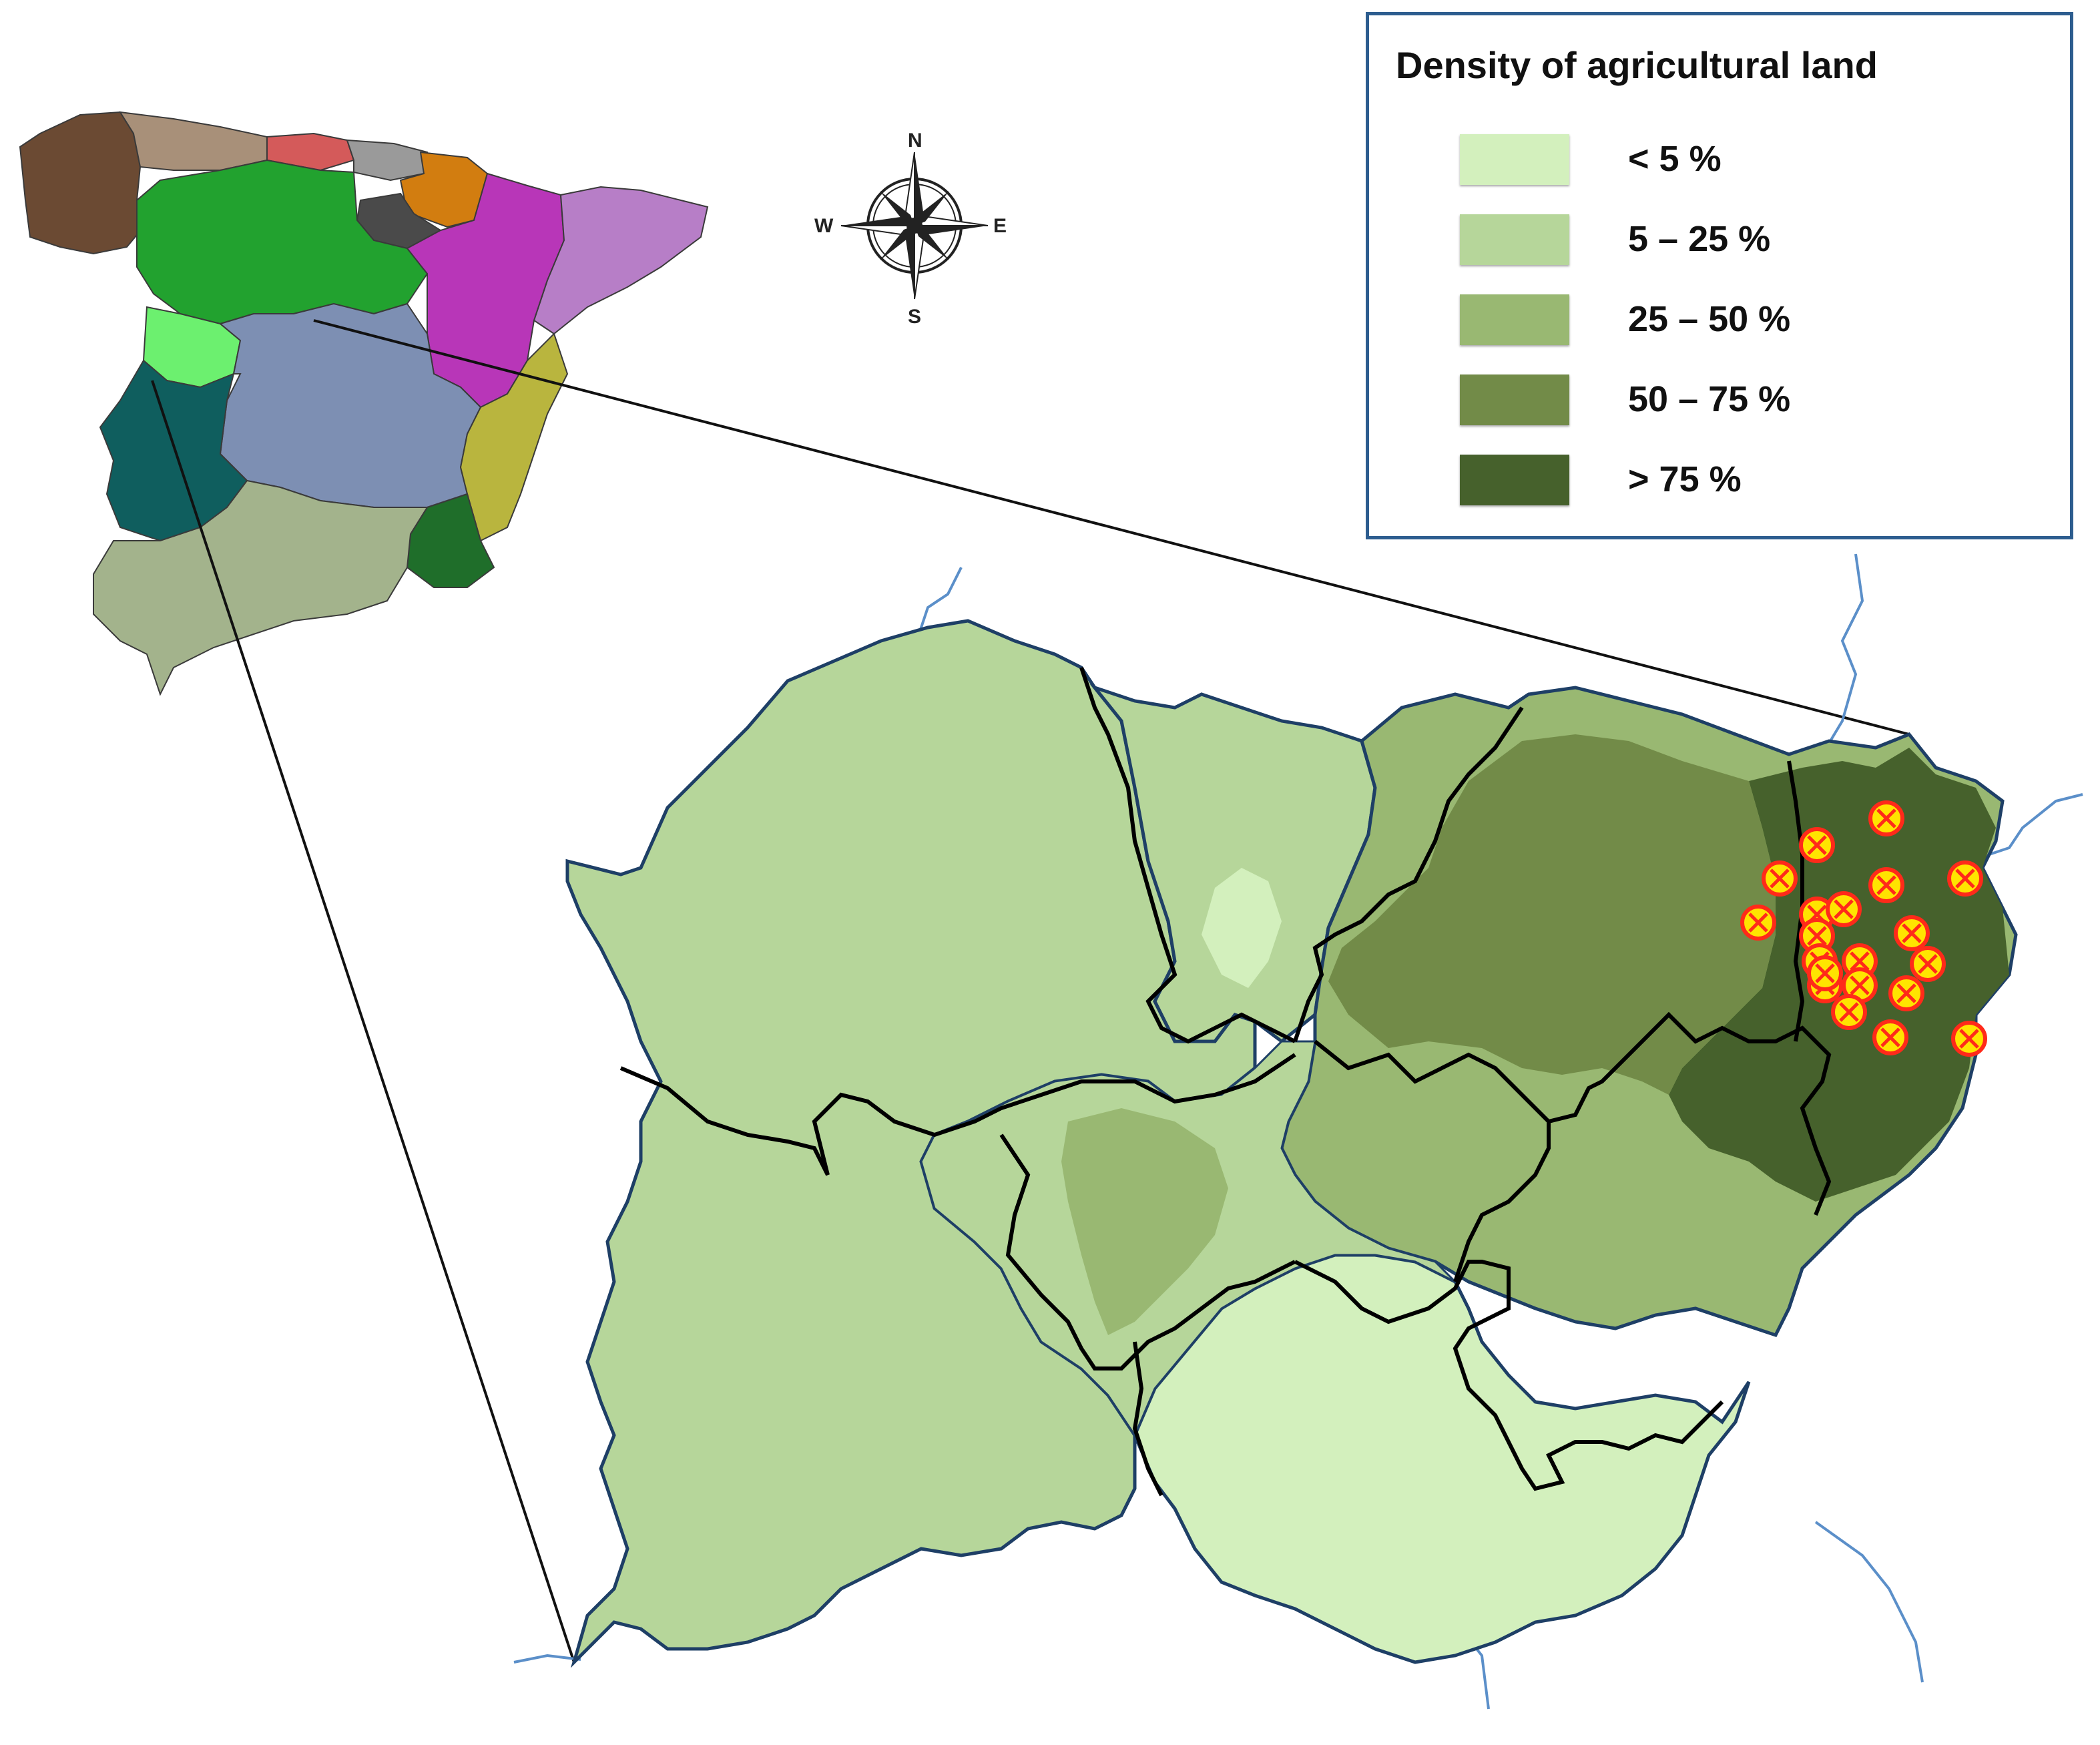 The width and height of the screenshot is (2100, 1745). Describe the element at coordinates (261, 587) in the screenshot. I see `inset-region-andalusia` at that location.